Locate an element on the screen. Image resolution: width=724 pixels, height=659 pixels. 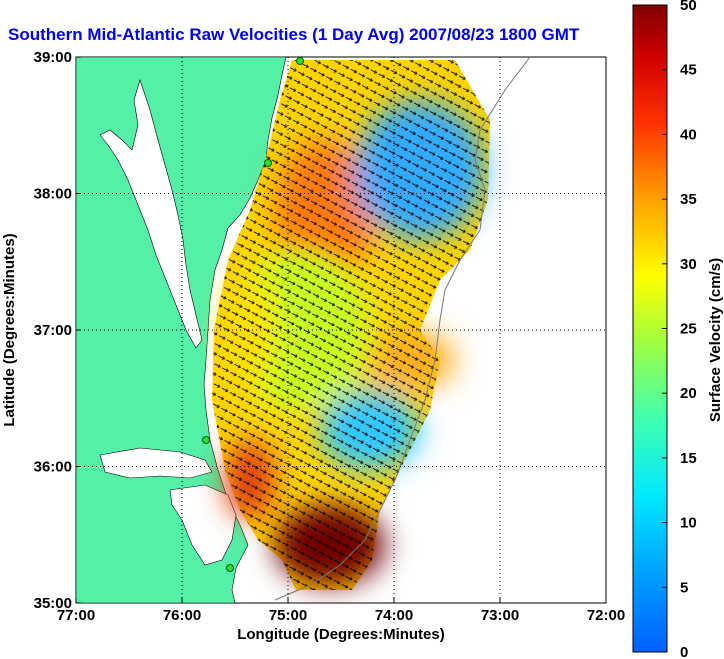
colorbar-tick-label: 15 is located at coordinates (688, 458).